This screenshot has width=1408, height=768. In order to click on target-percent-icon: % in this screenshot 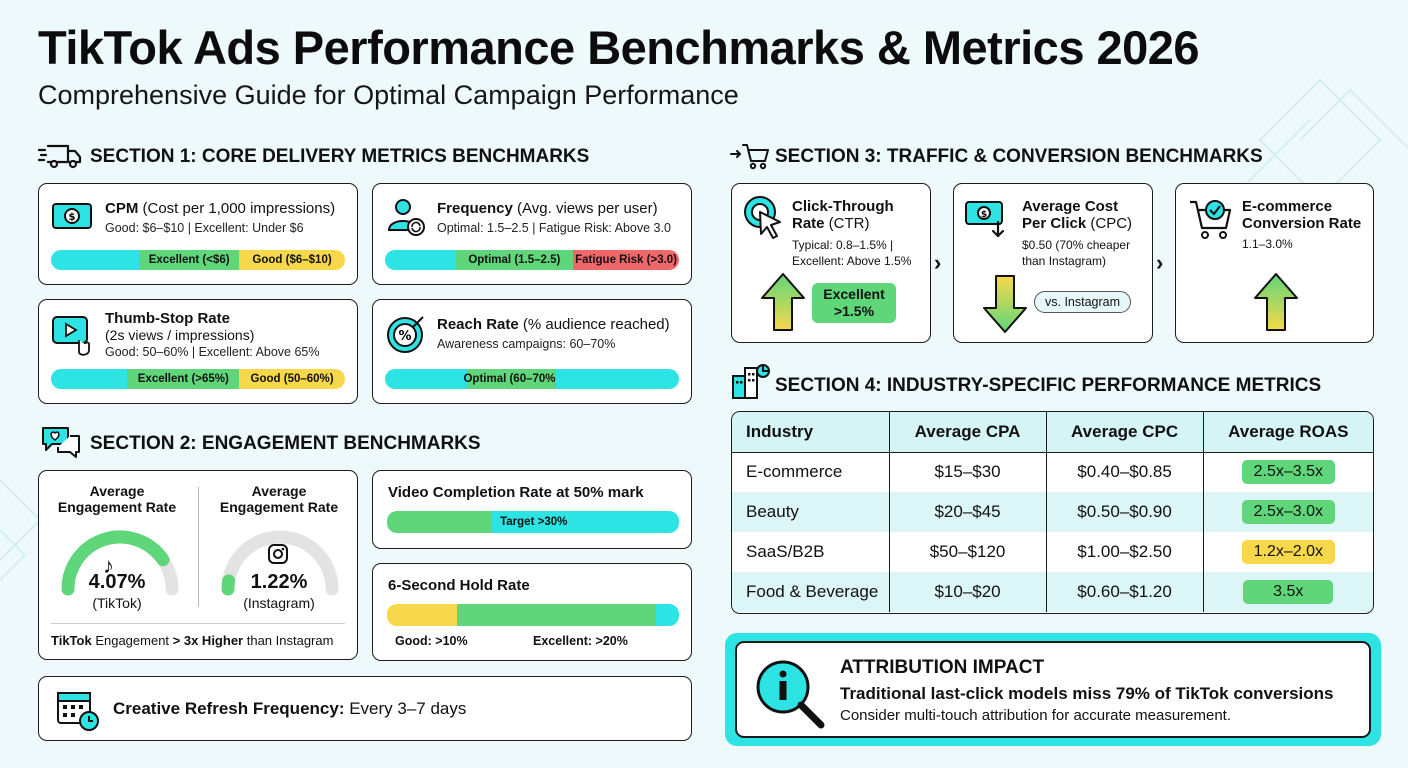, I will do `click(405, 334)`.